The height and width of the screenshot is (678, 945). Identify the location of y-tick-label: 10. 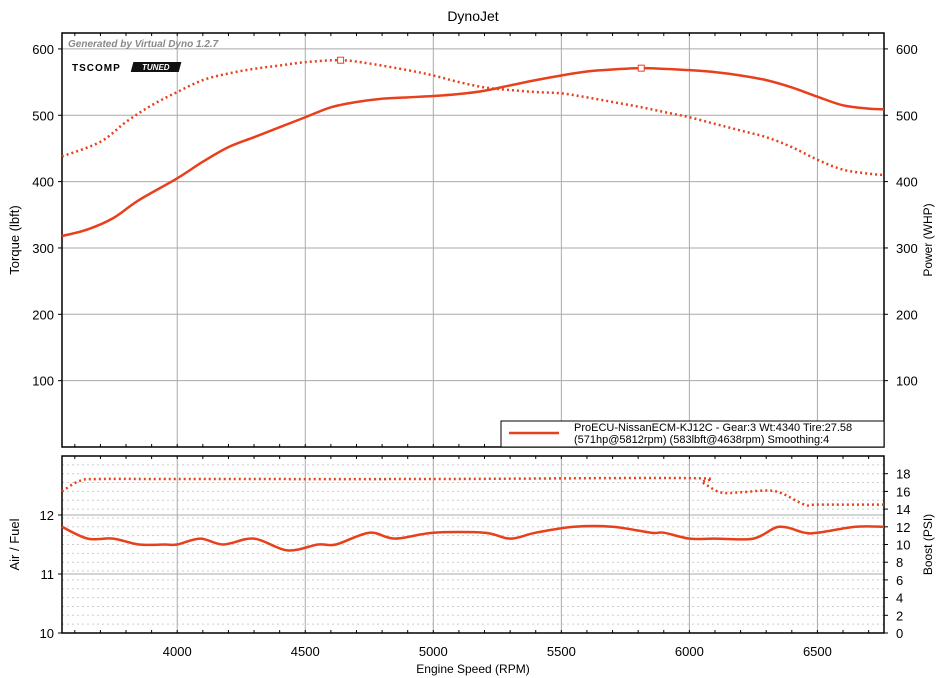
(47, 633).